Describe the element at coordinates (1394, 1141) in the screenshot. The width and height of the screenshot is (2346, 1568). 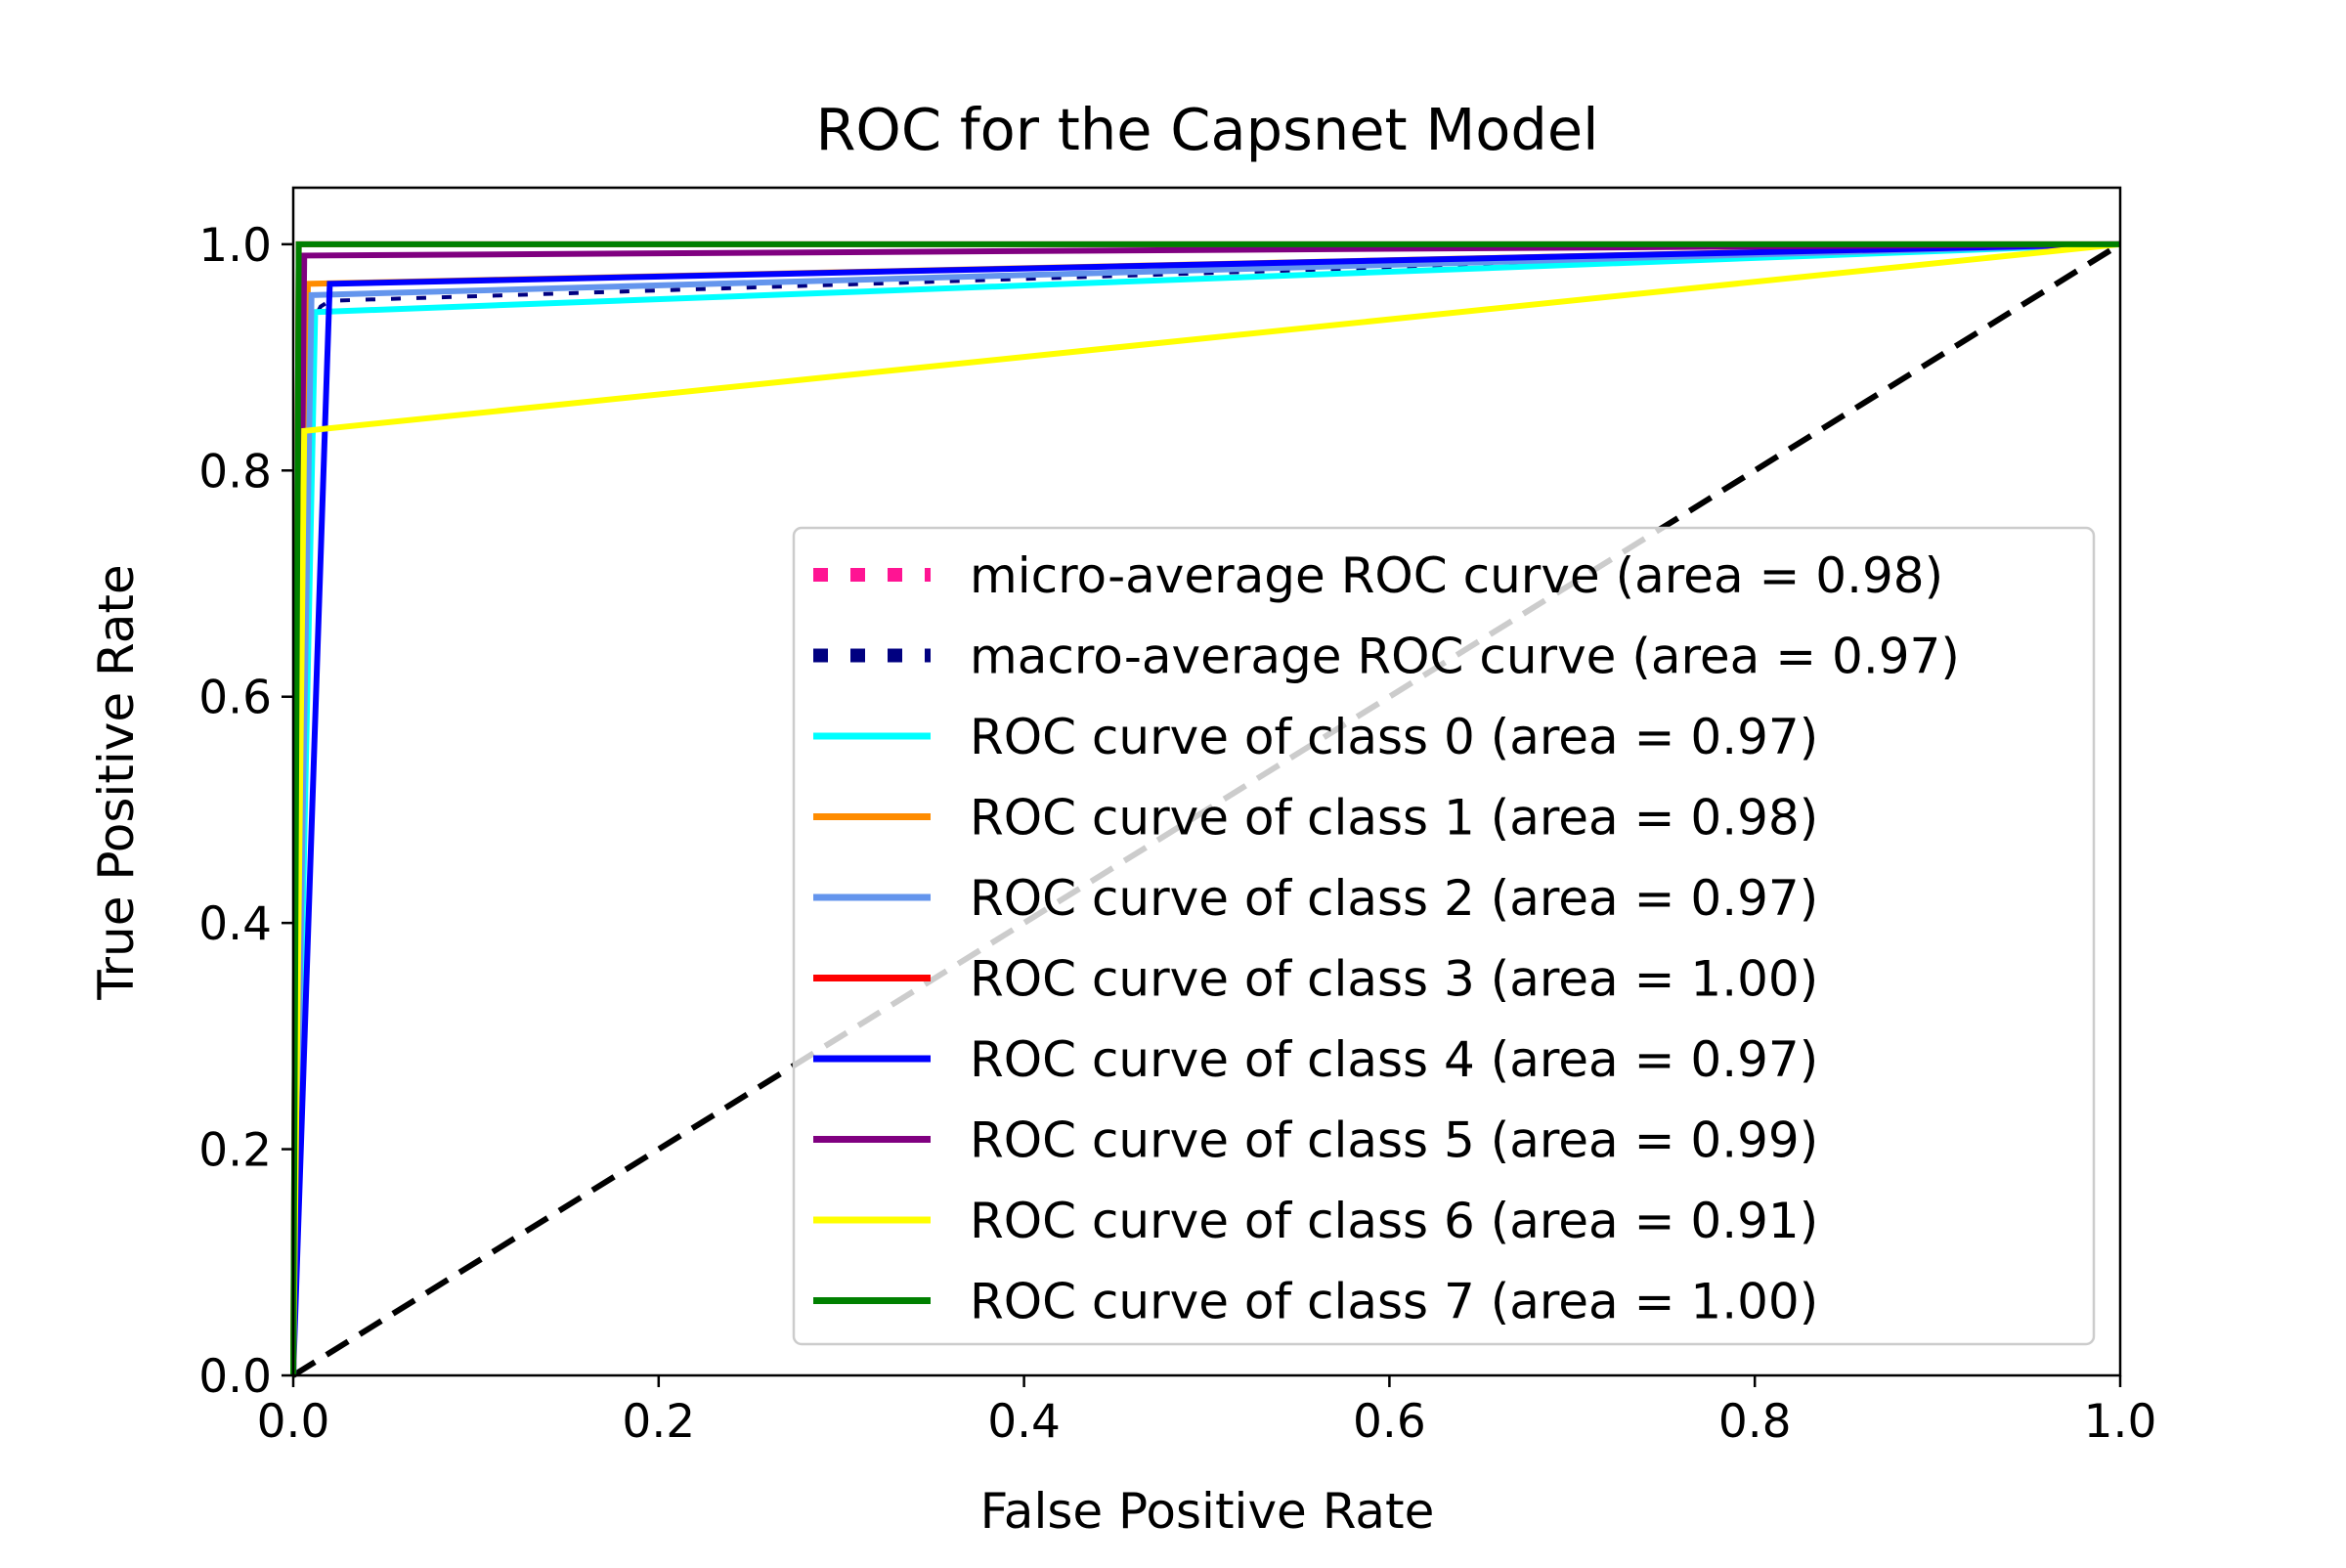
I see `legend-label: ROC curve of class 5 (area = 0.99)` at that location.